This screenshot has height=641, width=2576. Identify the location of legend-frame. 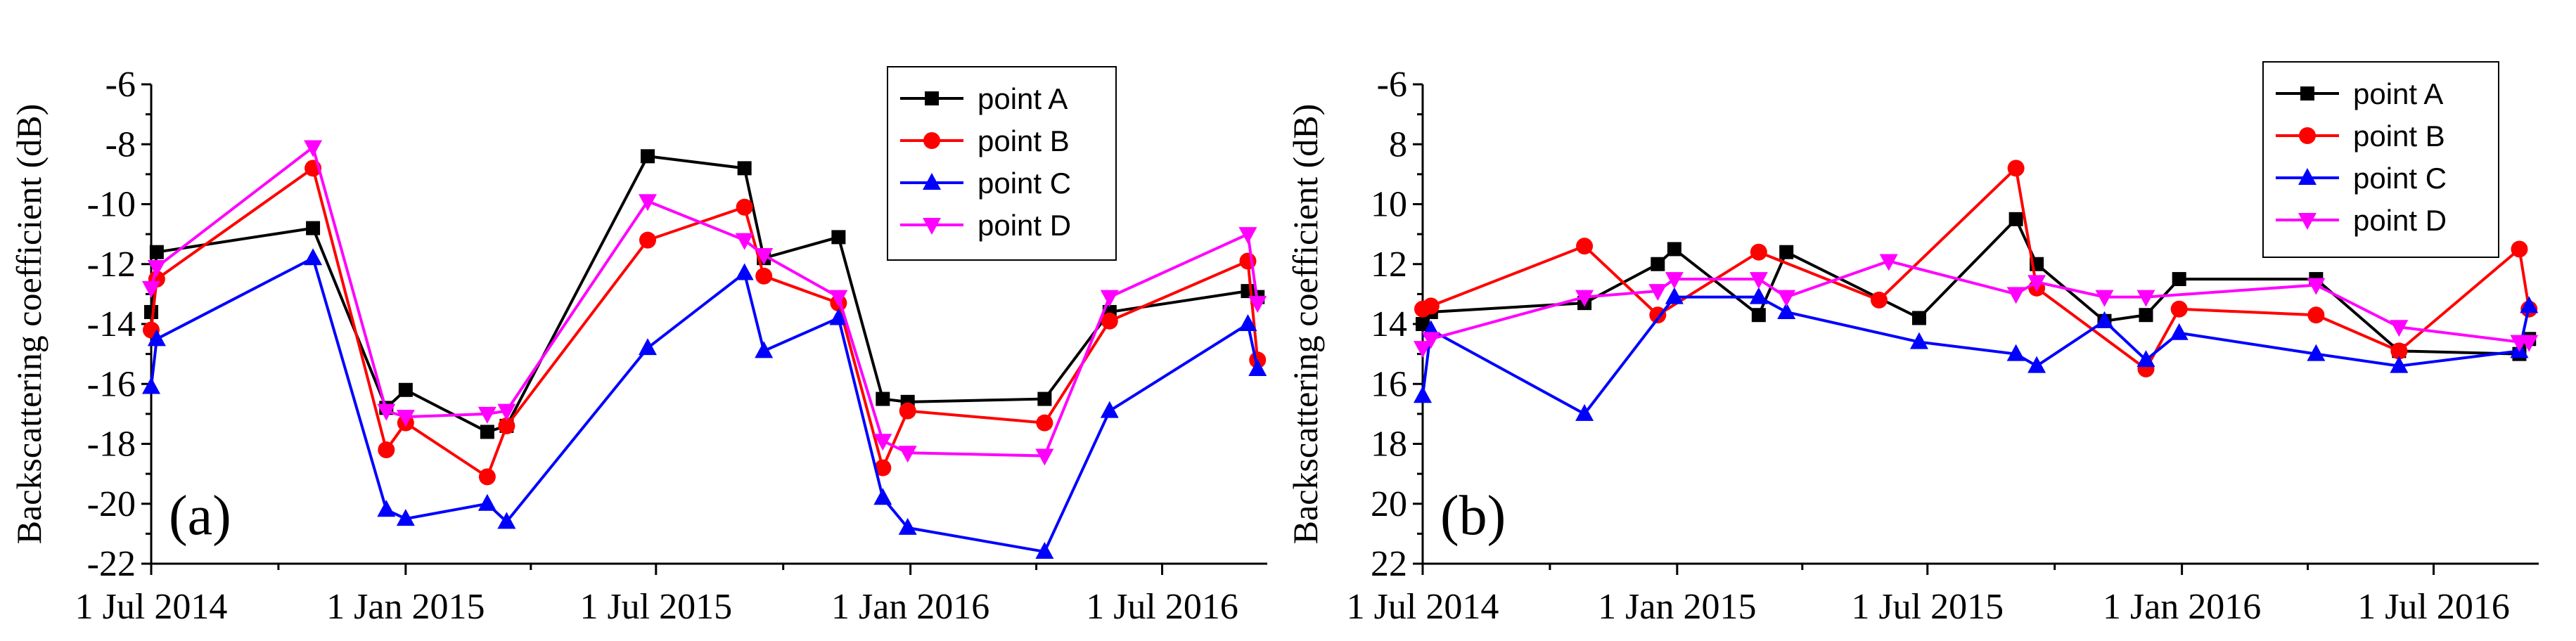
(2380, 159).